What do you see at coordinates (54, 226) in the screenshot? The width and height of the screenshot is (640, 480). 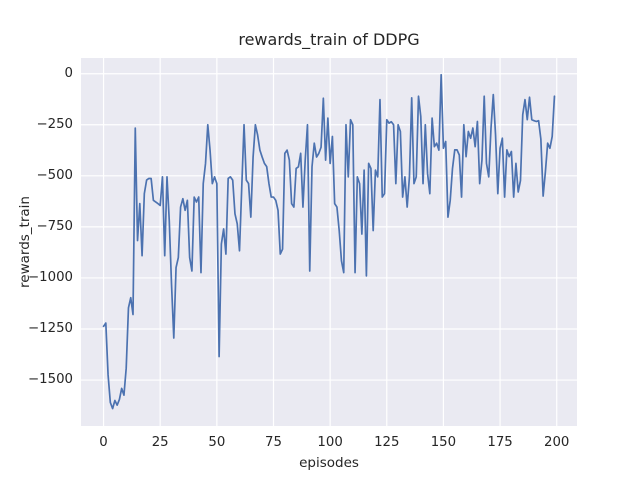 I see `y-tick-label: −750` at bounding box center [54, 226].